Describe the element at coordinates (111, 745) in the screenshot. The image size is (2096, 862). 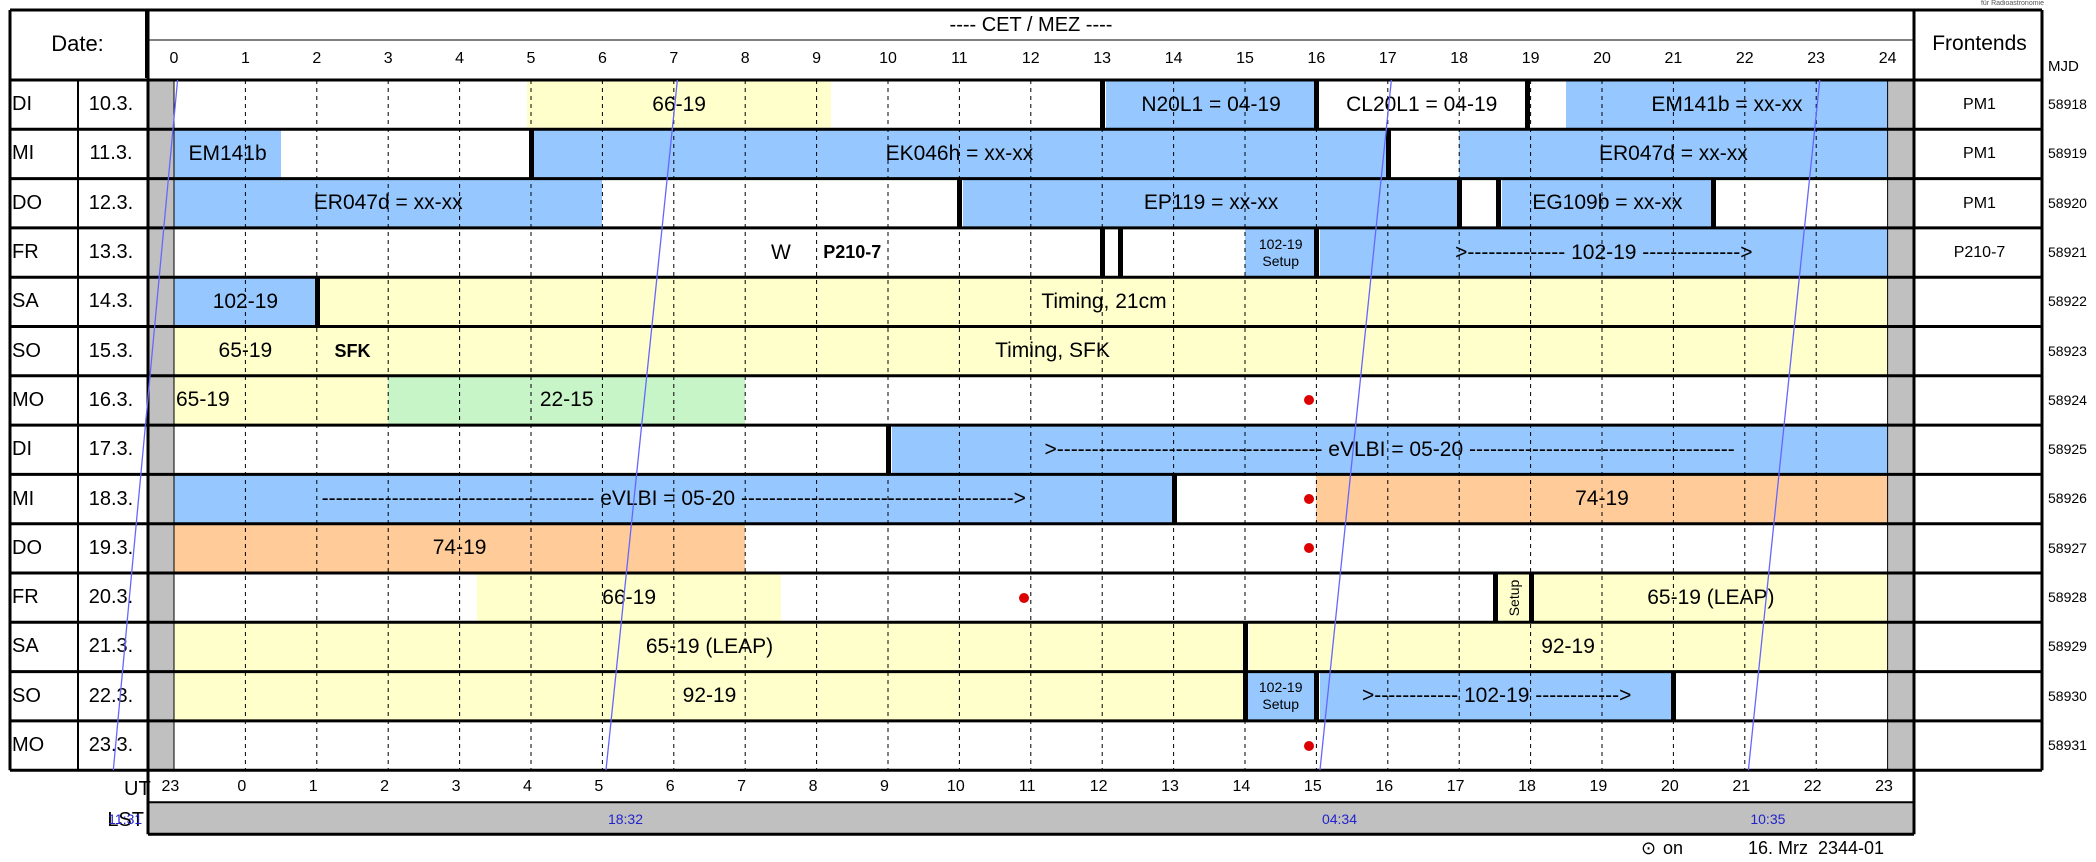
I see `row-date: 23.3.` at that location.